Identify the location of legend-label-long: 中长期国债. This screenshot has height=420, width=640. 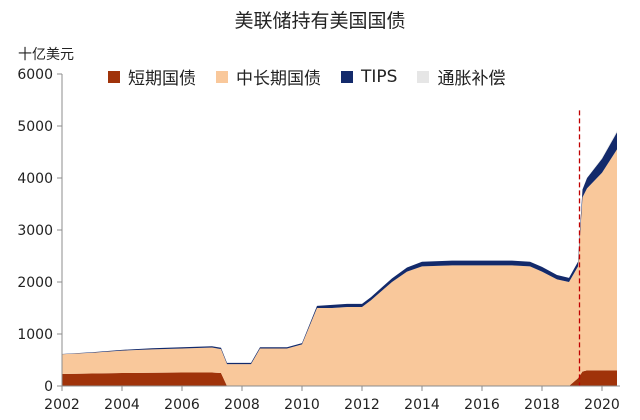
(278, 79).